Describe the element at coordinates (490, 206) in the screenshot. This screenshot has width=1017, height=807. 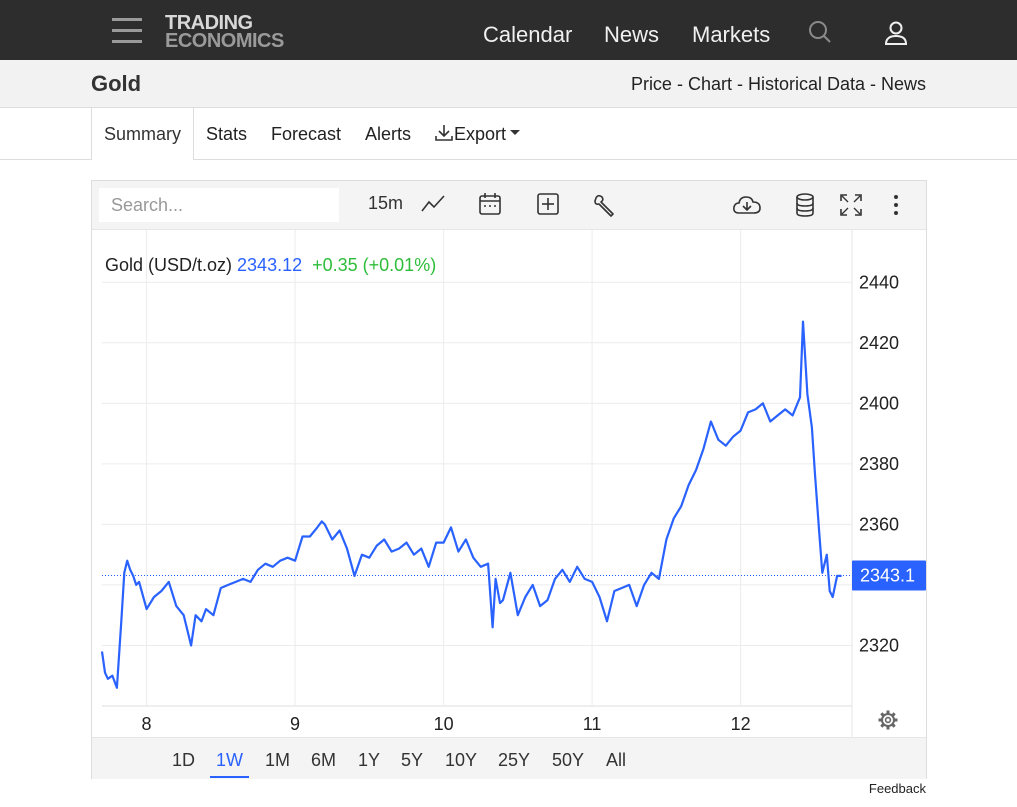
I see `calendar-icon` at that location.